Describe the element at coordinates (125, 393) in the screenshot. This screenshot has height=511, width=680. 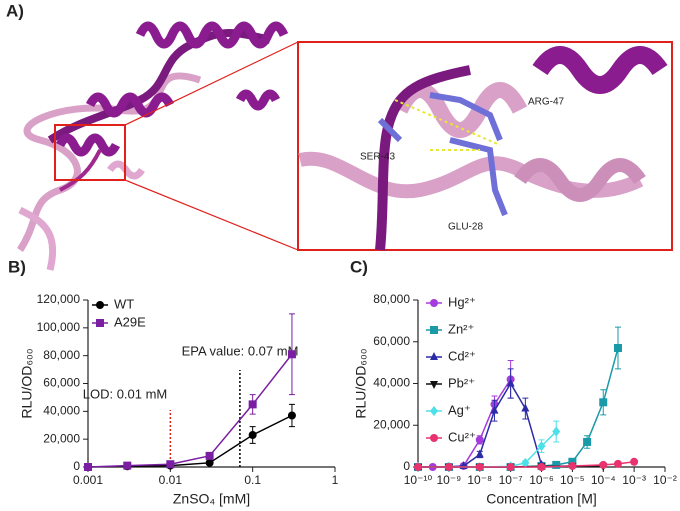
I see `reference-label: LOD: 0.01 mM` at that location.